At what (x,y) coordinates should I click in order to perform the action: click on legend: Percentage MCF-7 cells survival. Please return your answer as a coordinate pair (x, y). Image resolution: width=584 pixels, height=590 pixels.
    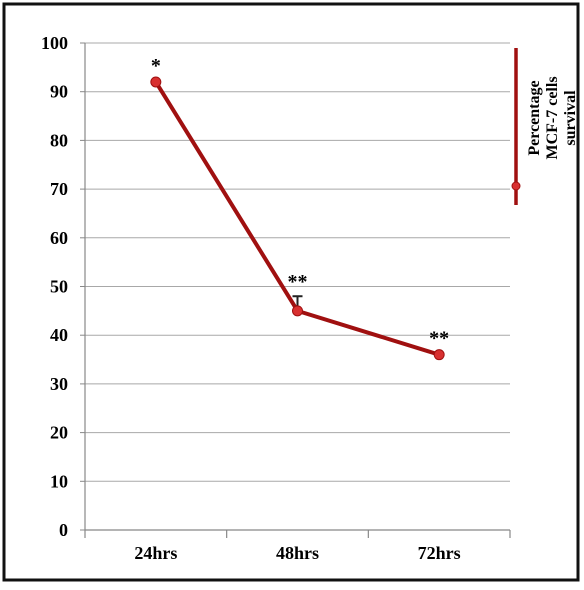
    Looking at the image, I should click on (545, 126).